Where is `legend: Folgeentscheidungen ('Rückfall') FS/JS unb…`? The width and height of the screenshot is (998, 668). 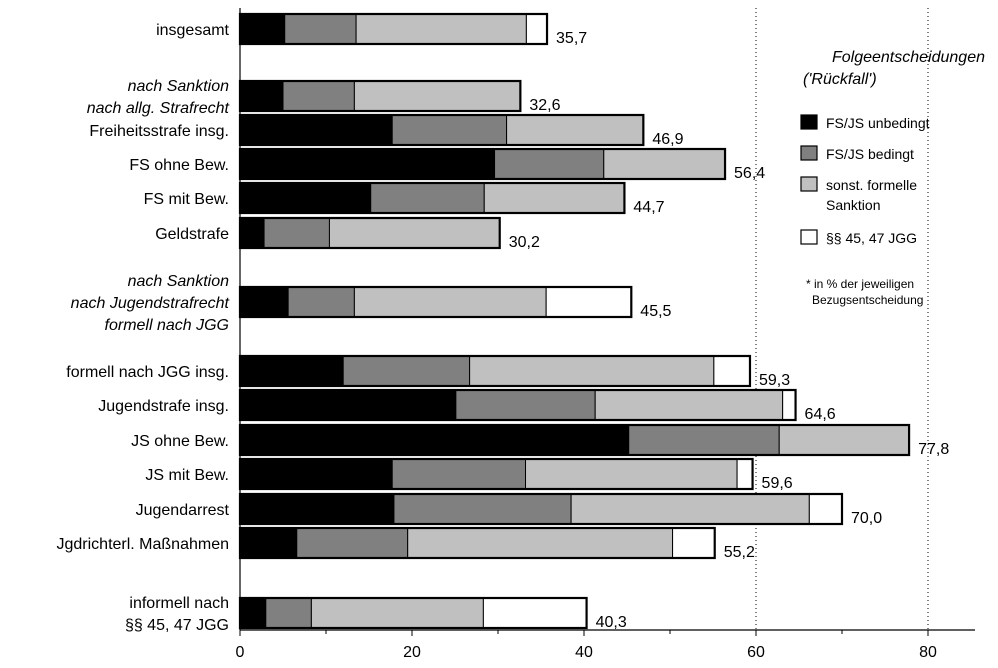
legend: Folgeentscheidungen ('Rückfall') FS/JS unb… is located at coordinates (892, 178).